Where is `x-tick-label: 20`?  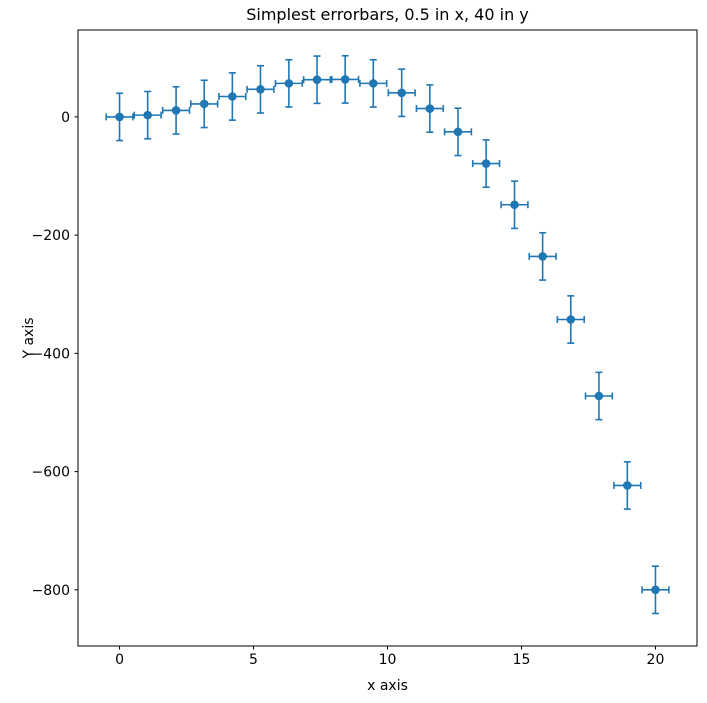 x-tick-label: 20 is located at coordinates (656, 660).